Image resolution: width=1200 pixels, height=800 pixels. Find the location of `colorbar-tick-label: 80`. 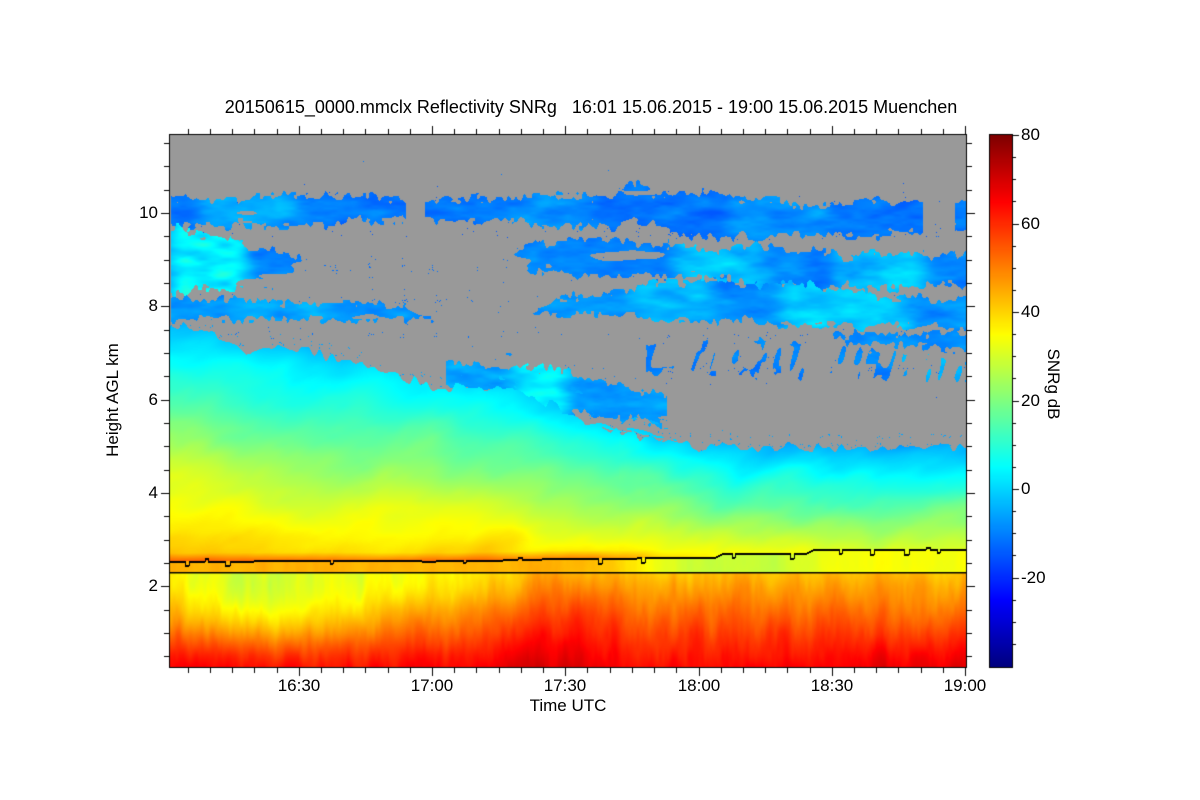

colorbar-tick-label: 80 is located at coordinates (1030, 134).